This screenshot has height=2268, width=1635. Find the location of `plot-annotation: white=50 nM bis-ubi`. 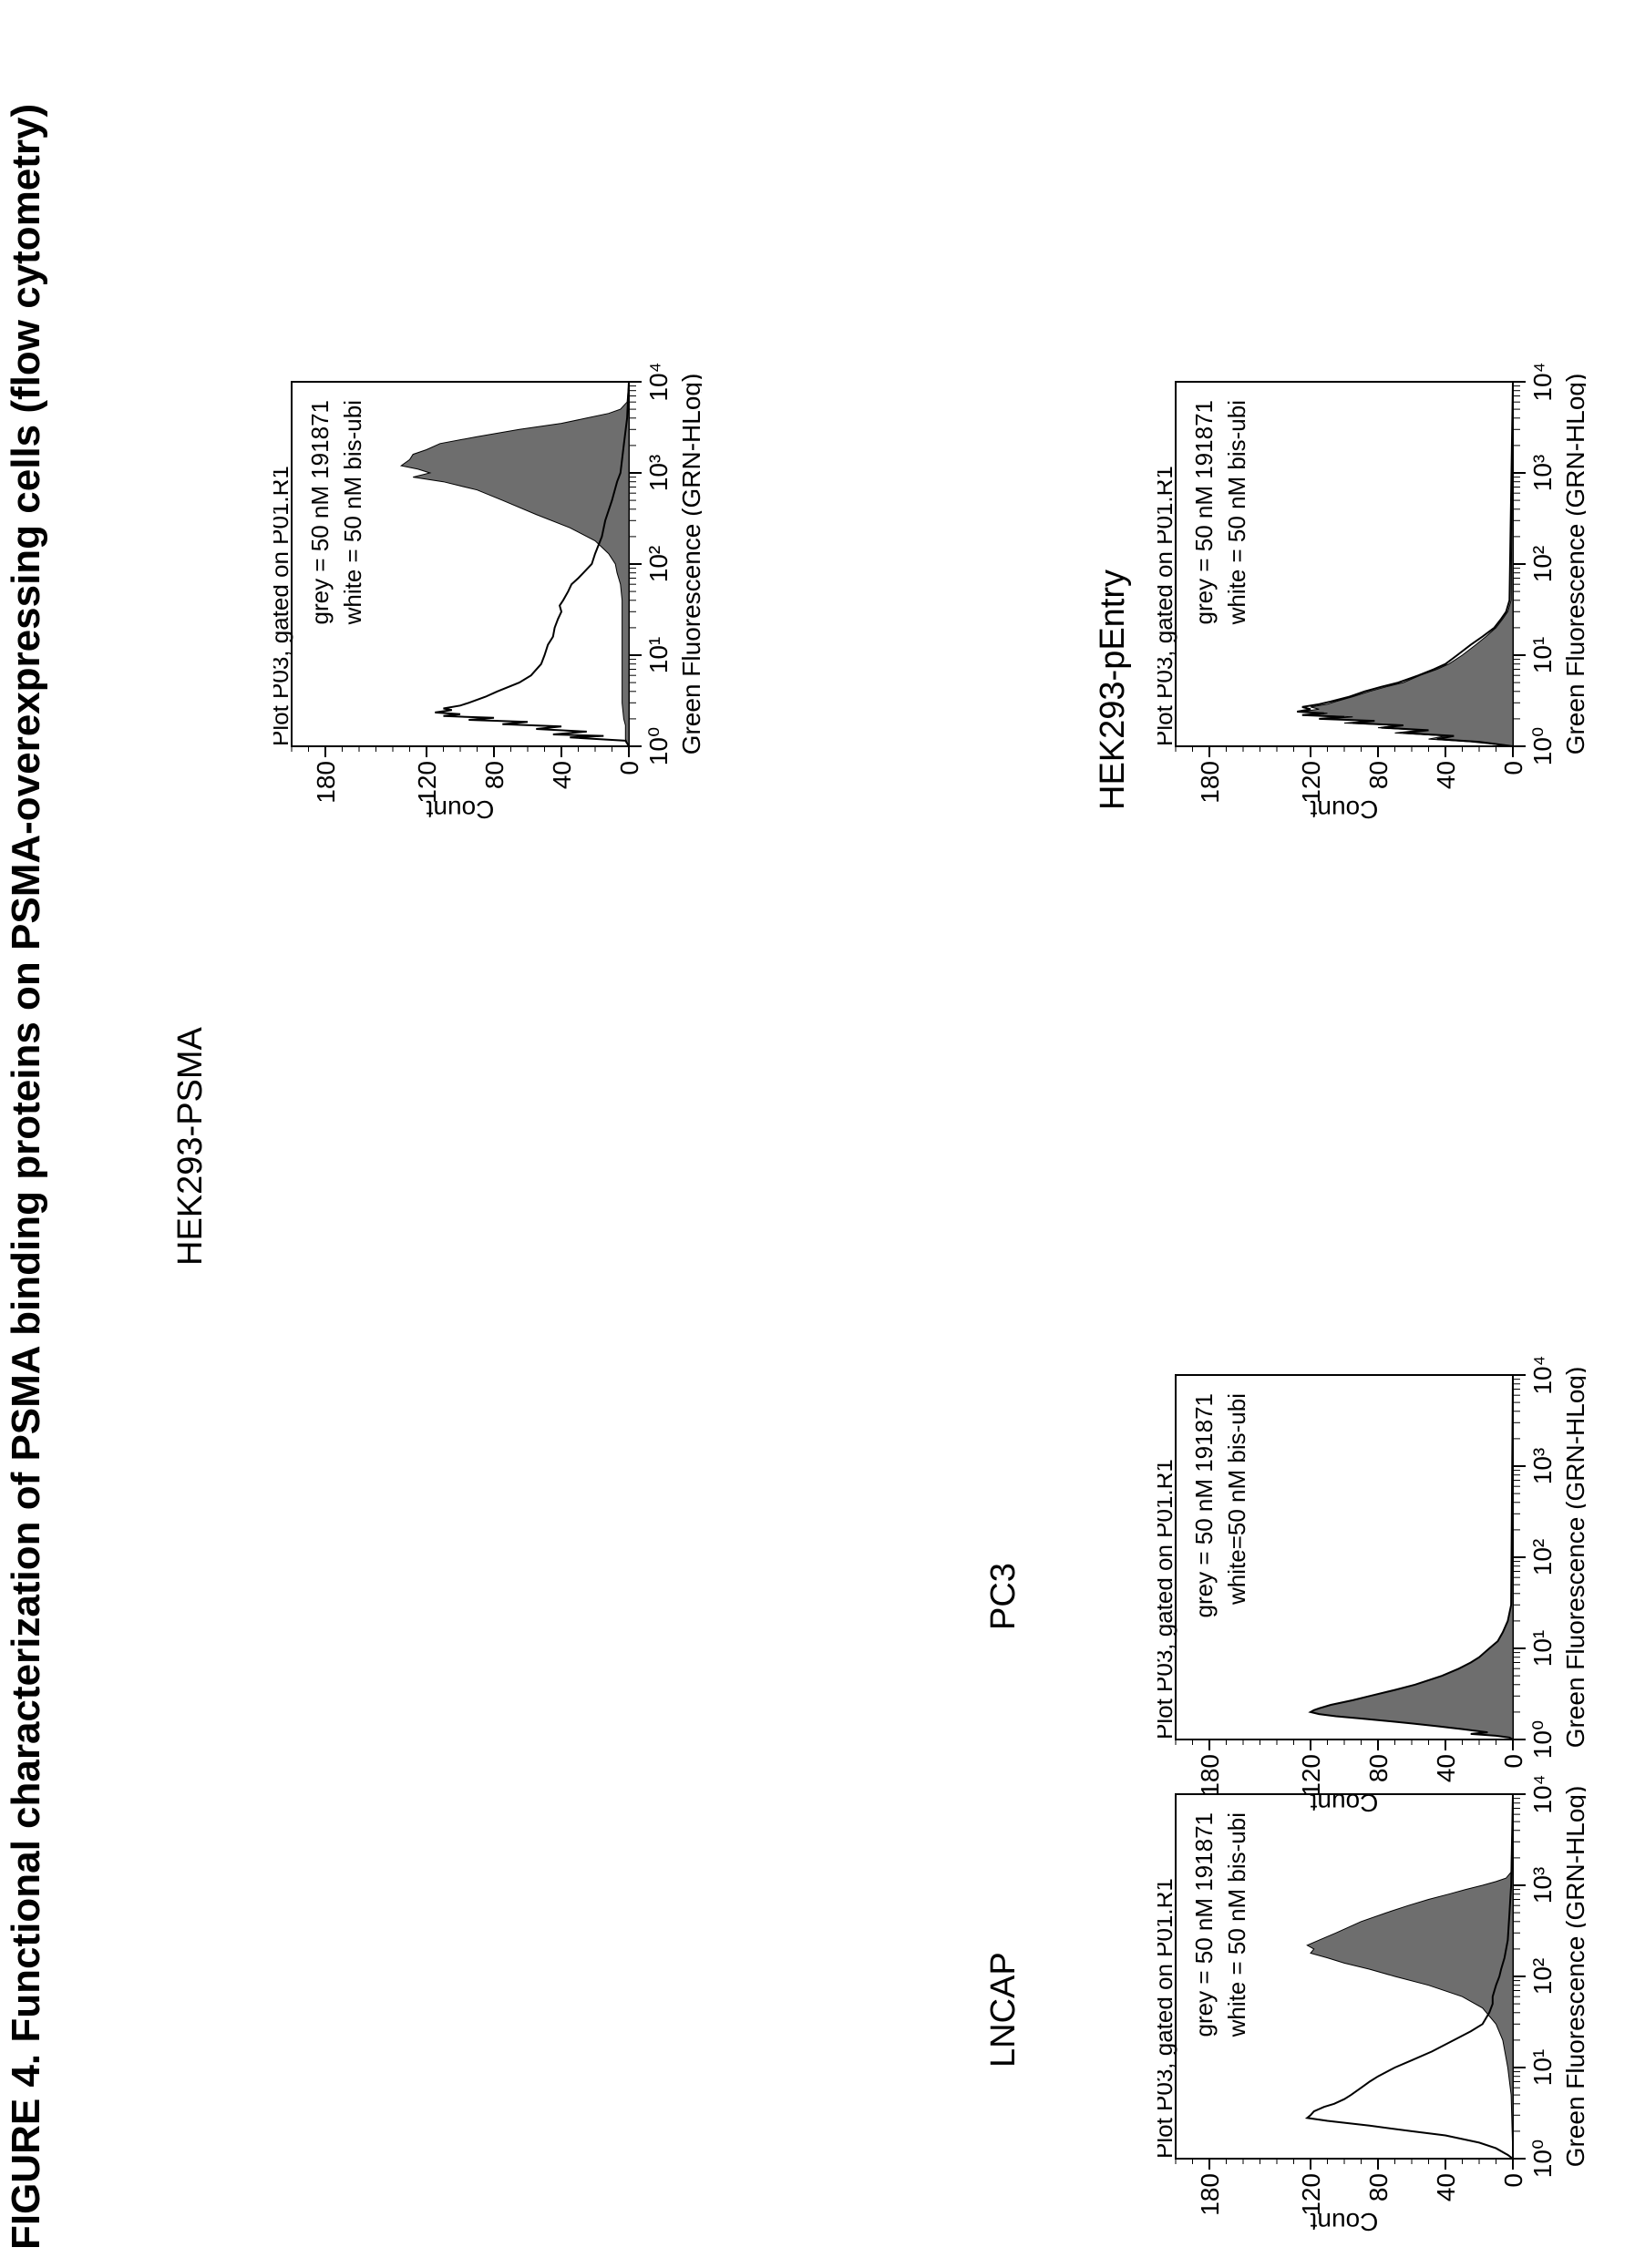

plot-annotation: white=50 nM bis-ubi is located at coordinates (1236, 1499).